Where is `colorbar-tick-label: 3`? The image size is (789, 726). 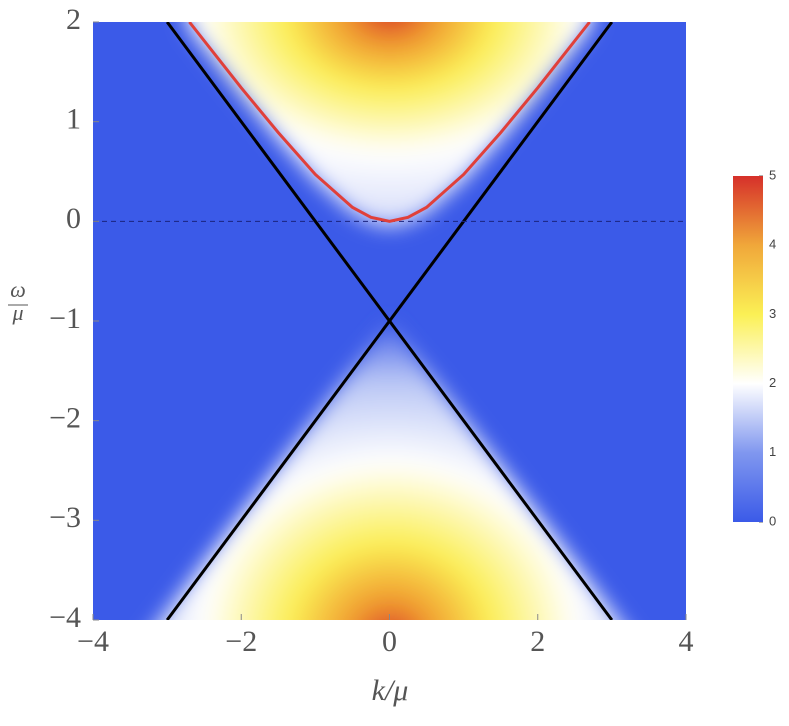
colorbar-tick-label: 3 is located at coordinates (772, 313).